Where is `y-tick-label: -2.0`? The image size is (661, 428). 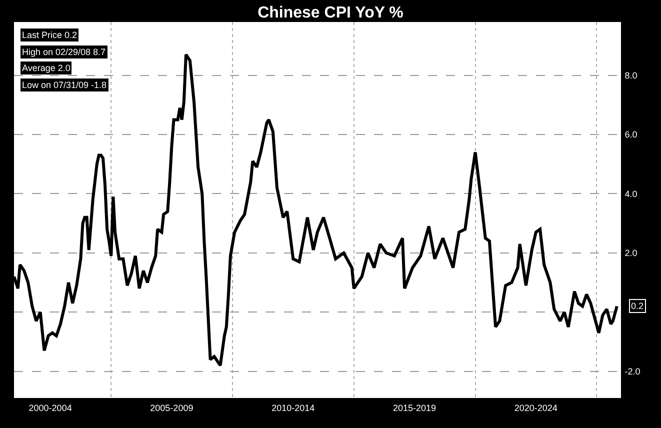 y-tick-label: -2.0 is located at coordinates (632, 371).